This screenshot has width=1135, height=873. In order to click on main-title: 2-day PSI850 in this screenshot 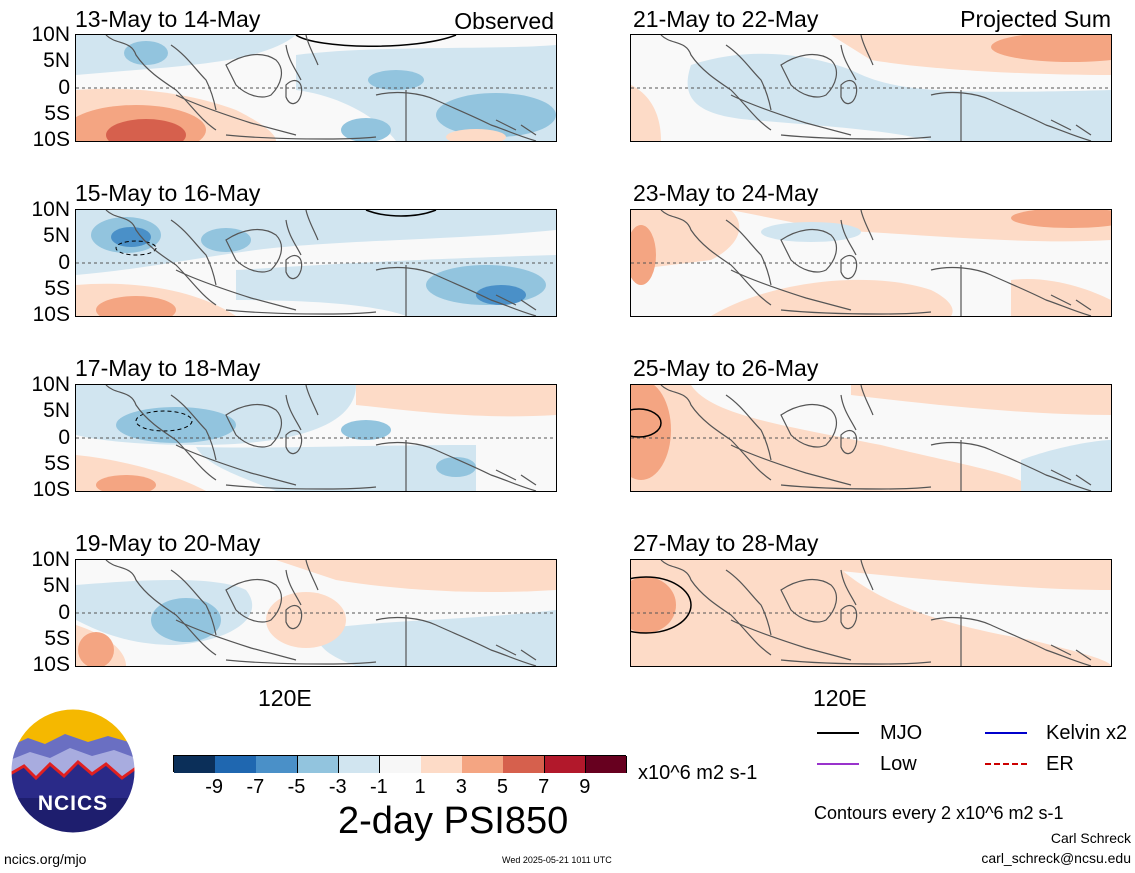, I will do `click(453, 821)`.